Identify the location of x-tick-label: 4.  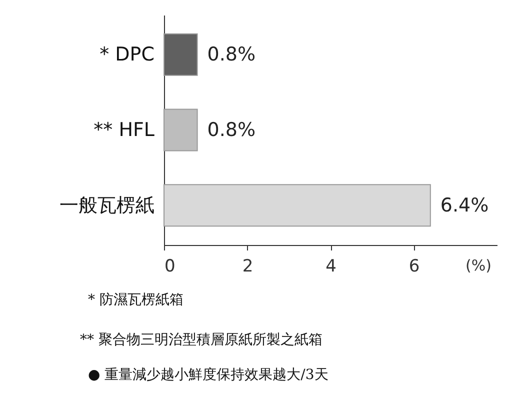
(331, 266).